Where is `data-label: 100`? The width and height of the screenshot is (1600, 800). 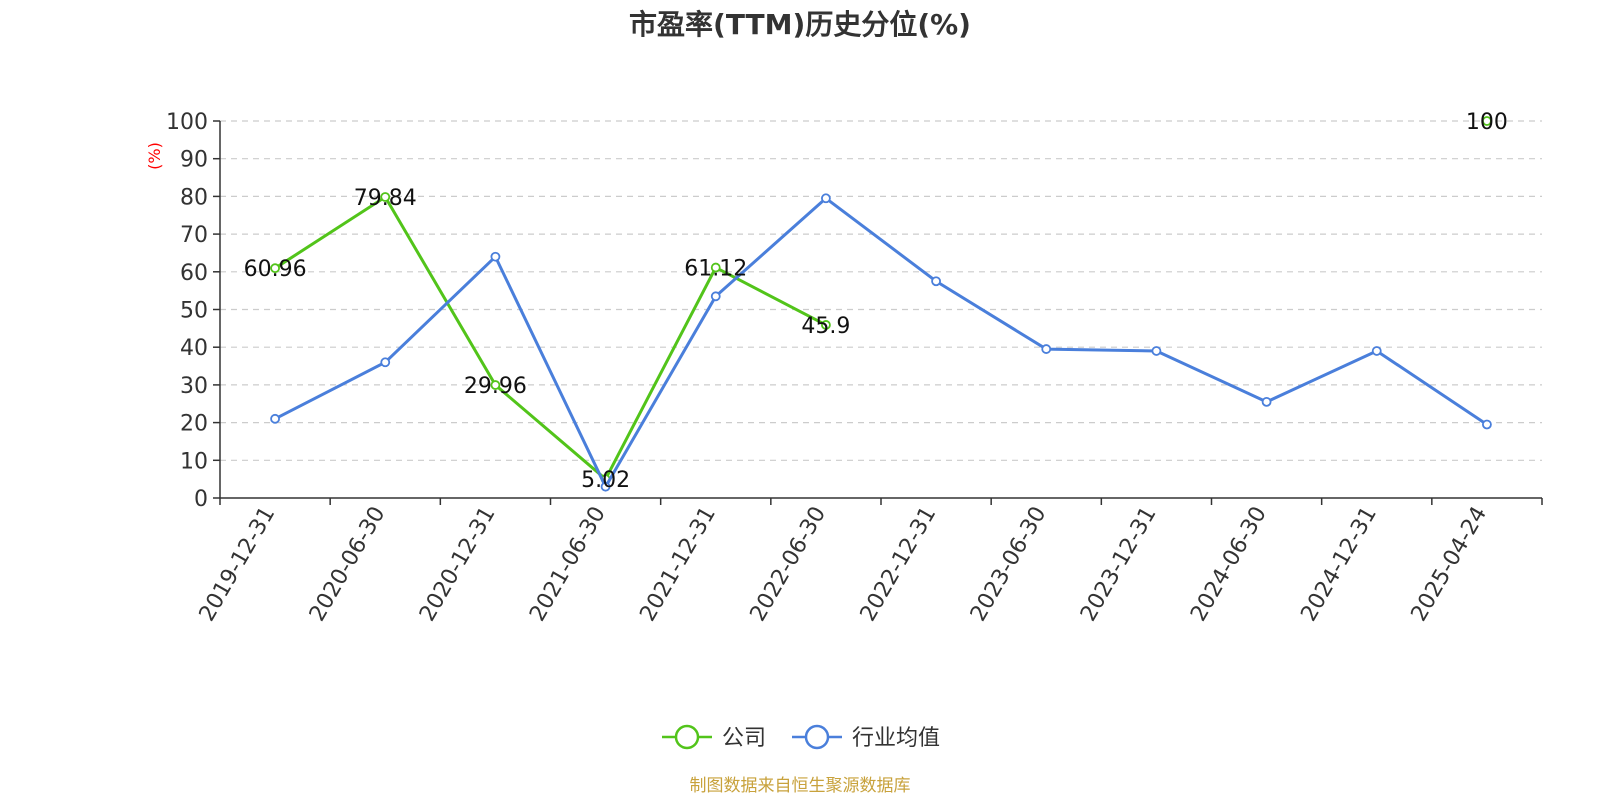
data-label: 100 is located at coordinates (1487, 122).